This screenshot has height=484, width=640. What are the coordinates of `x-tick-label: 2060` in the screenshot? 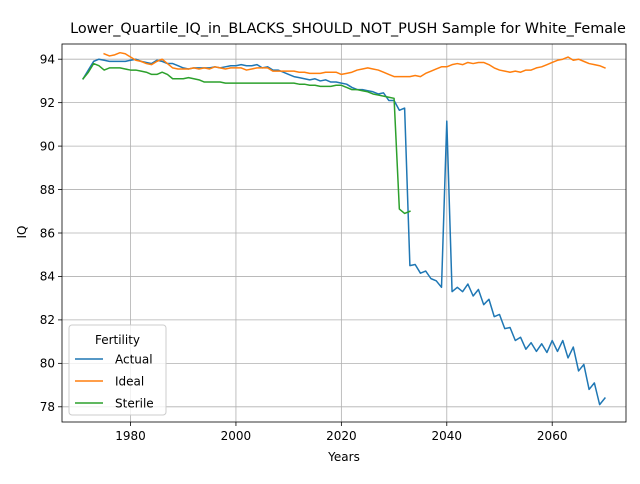 It's located at (552, 436).